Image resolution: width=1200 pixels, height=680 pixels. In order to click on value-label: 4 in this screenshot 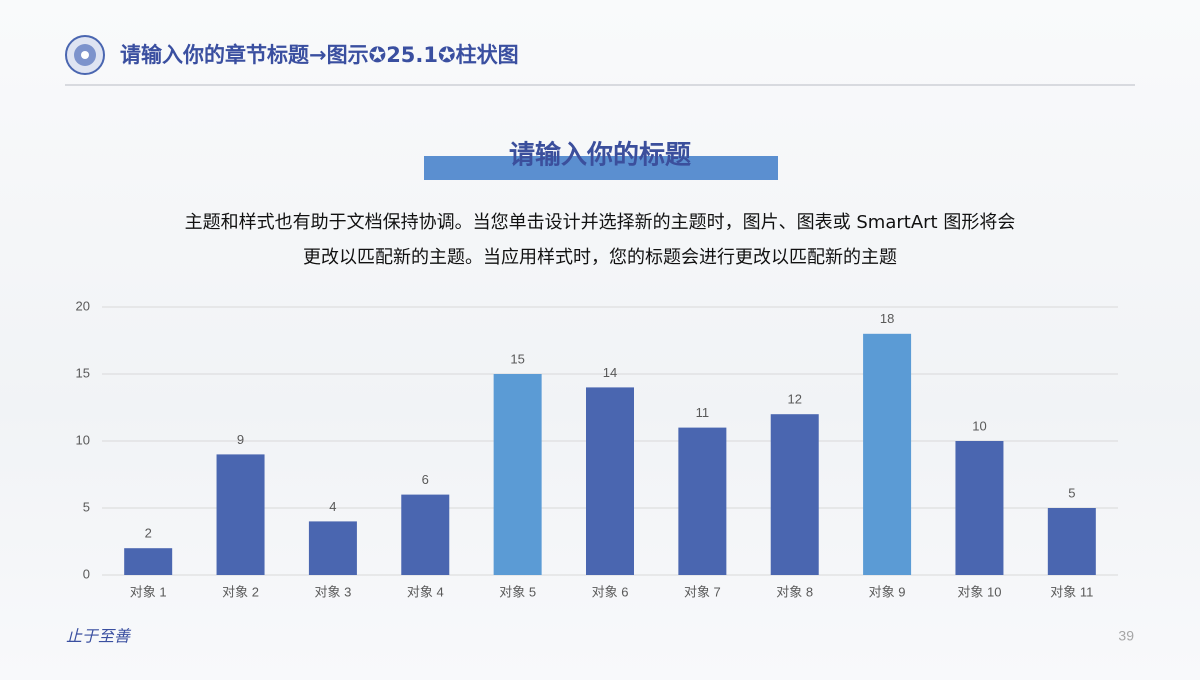, I will do `click(332, 506)`.